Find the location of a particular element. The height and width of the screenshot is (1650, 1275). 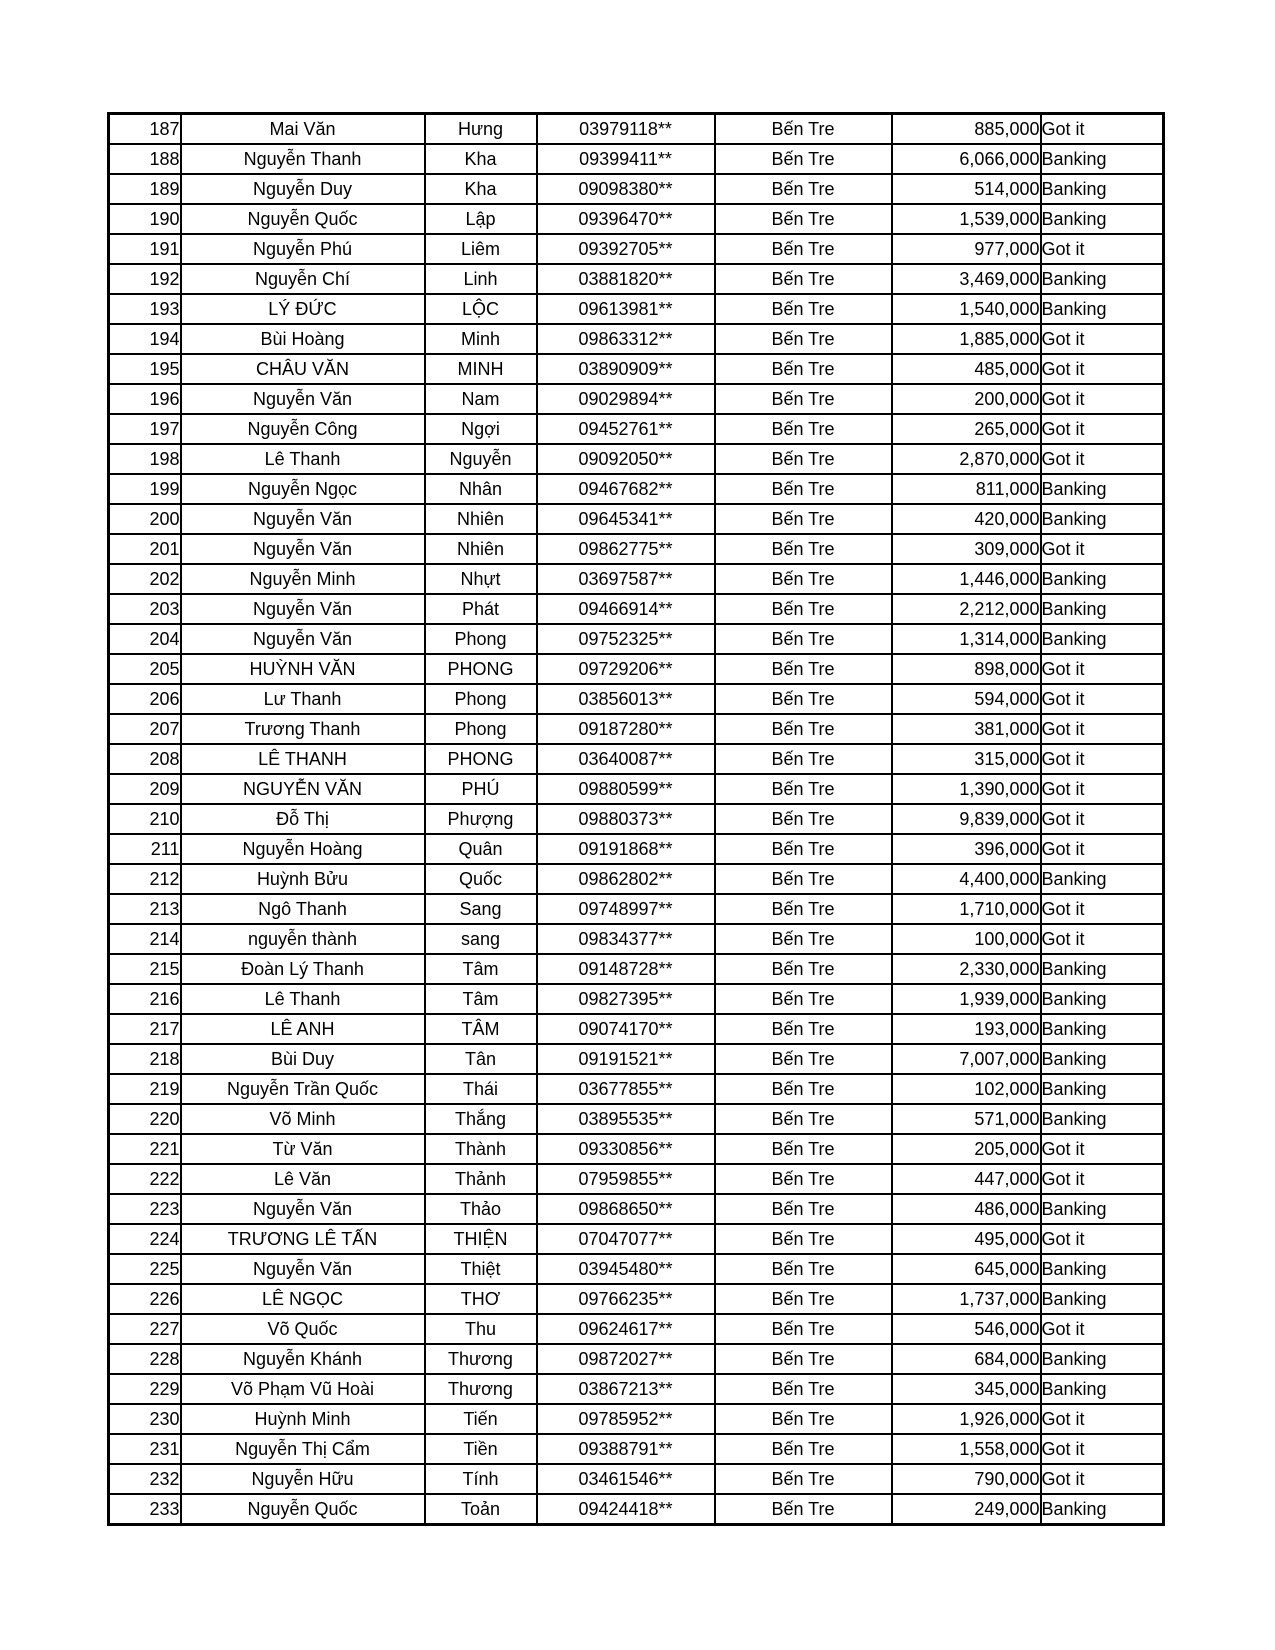

cell-row-number: 197 is located at coordinates (144, 429).